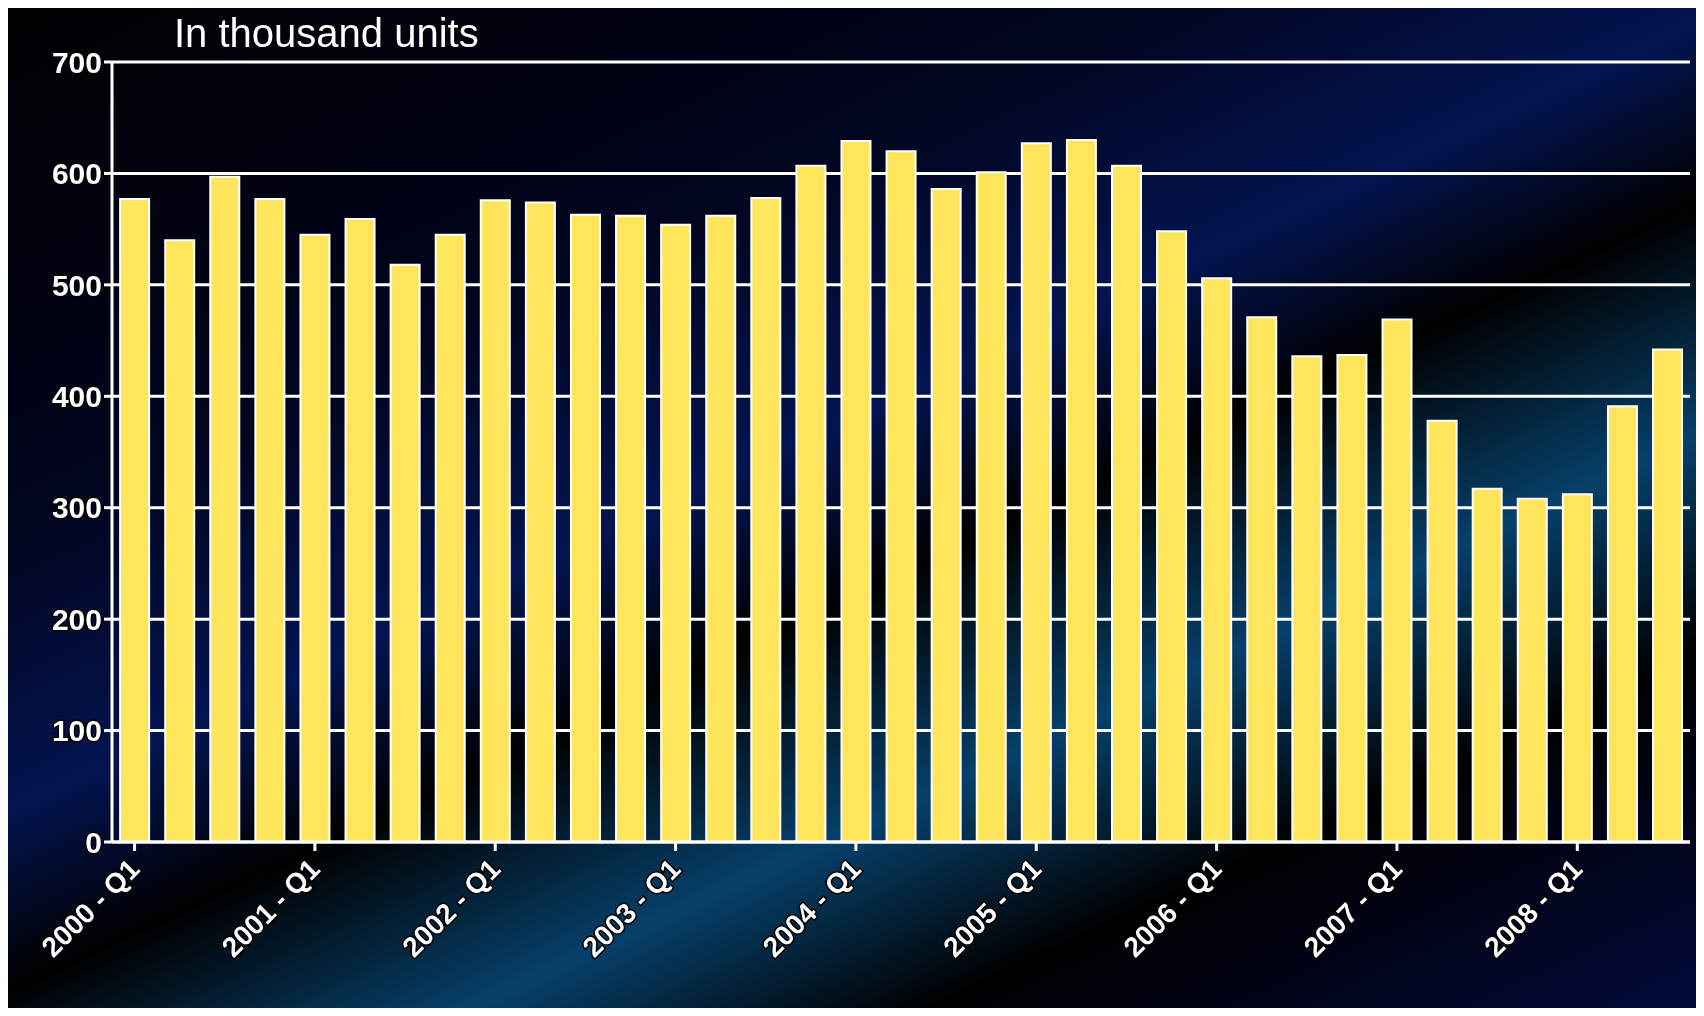  Describe the element at coordinates (76, 62) in the screenshot. I see `y-tick-label: 700` at that location.